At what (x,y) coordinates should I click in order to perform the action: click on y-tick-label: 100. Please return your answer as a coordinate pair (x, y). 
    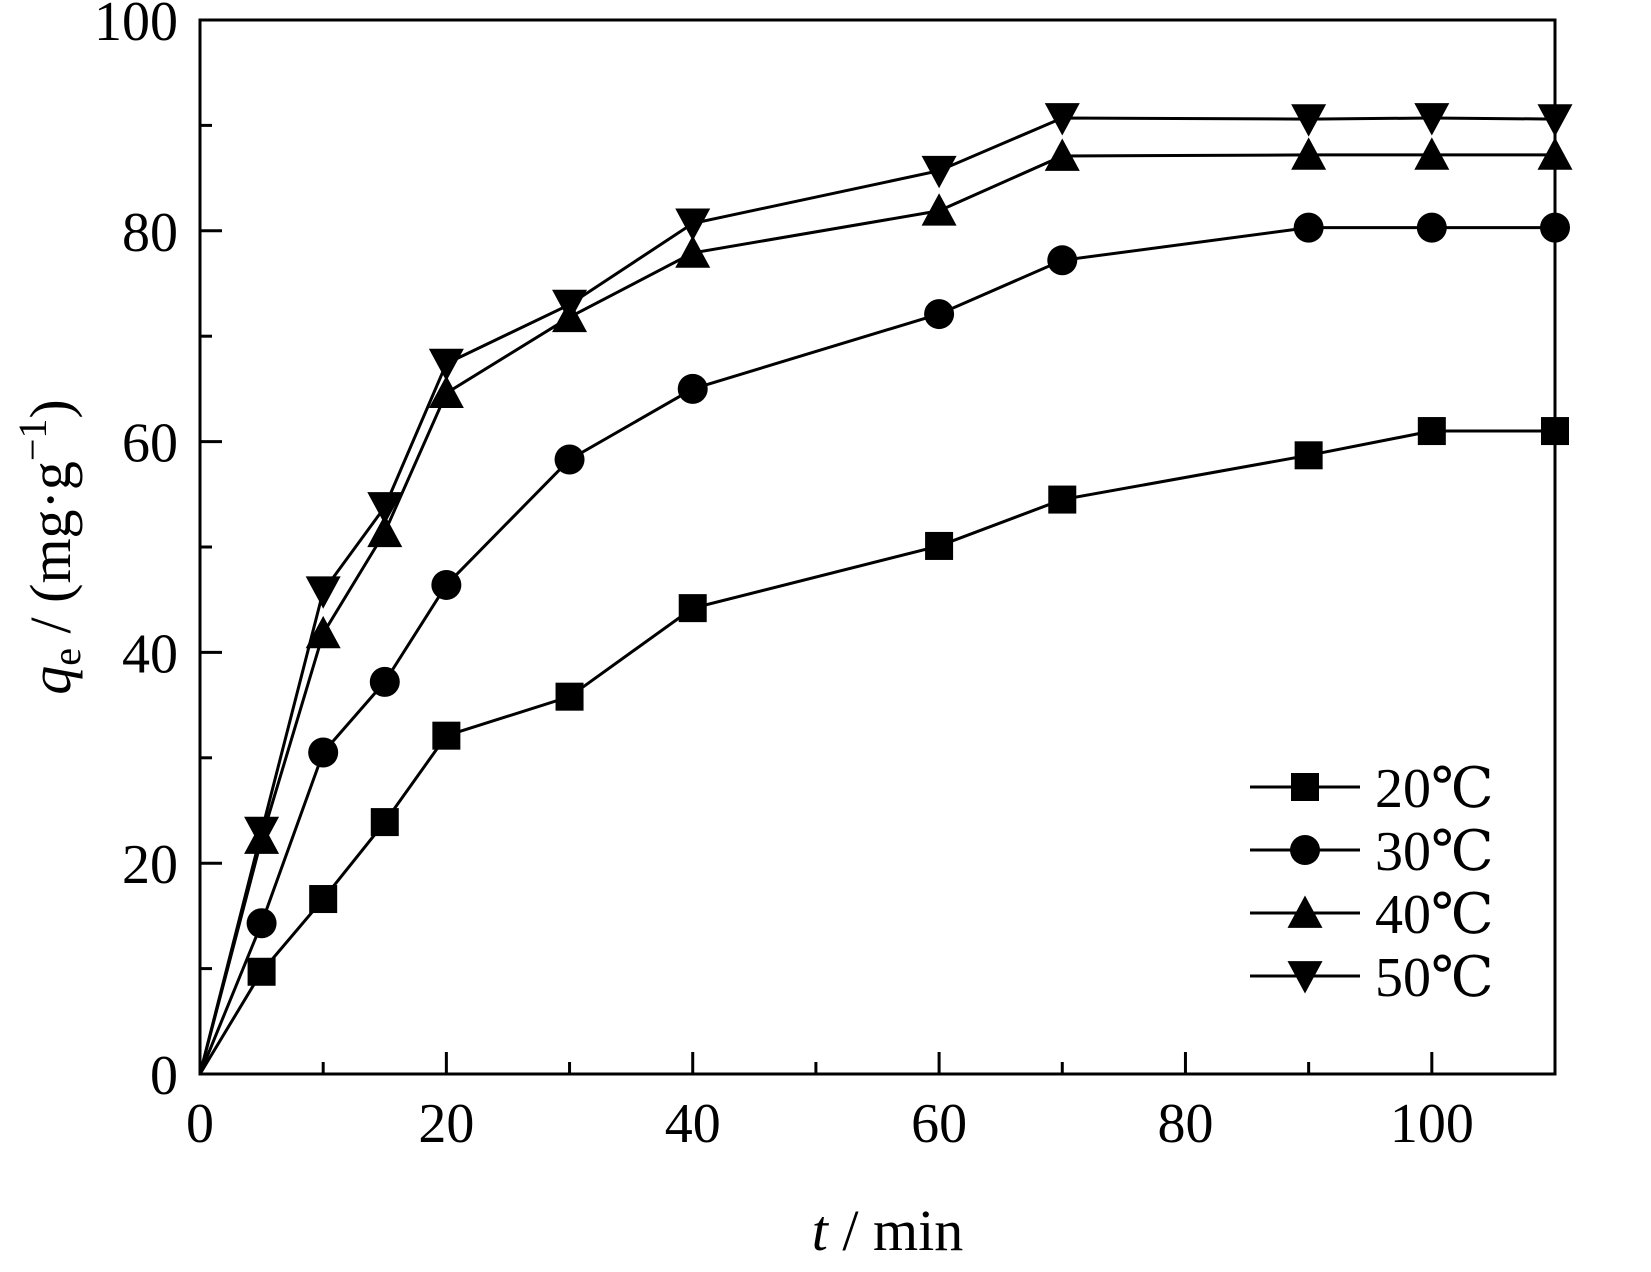
    Looking at the image, I should click on (136, 26).